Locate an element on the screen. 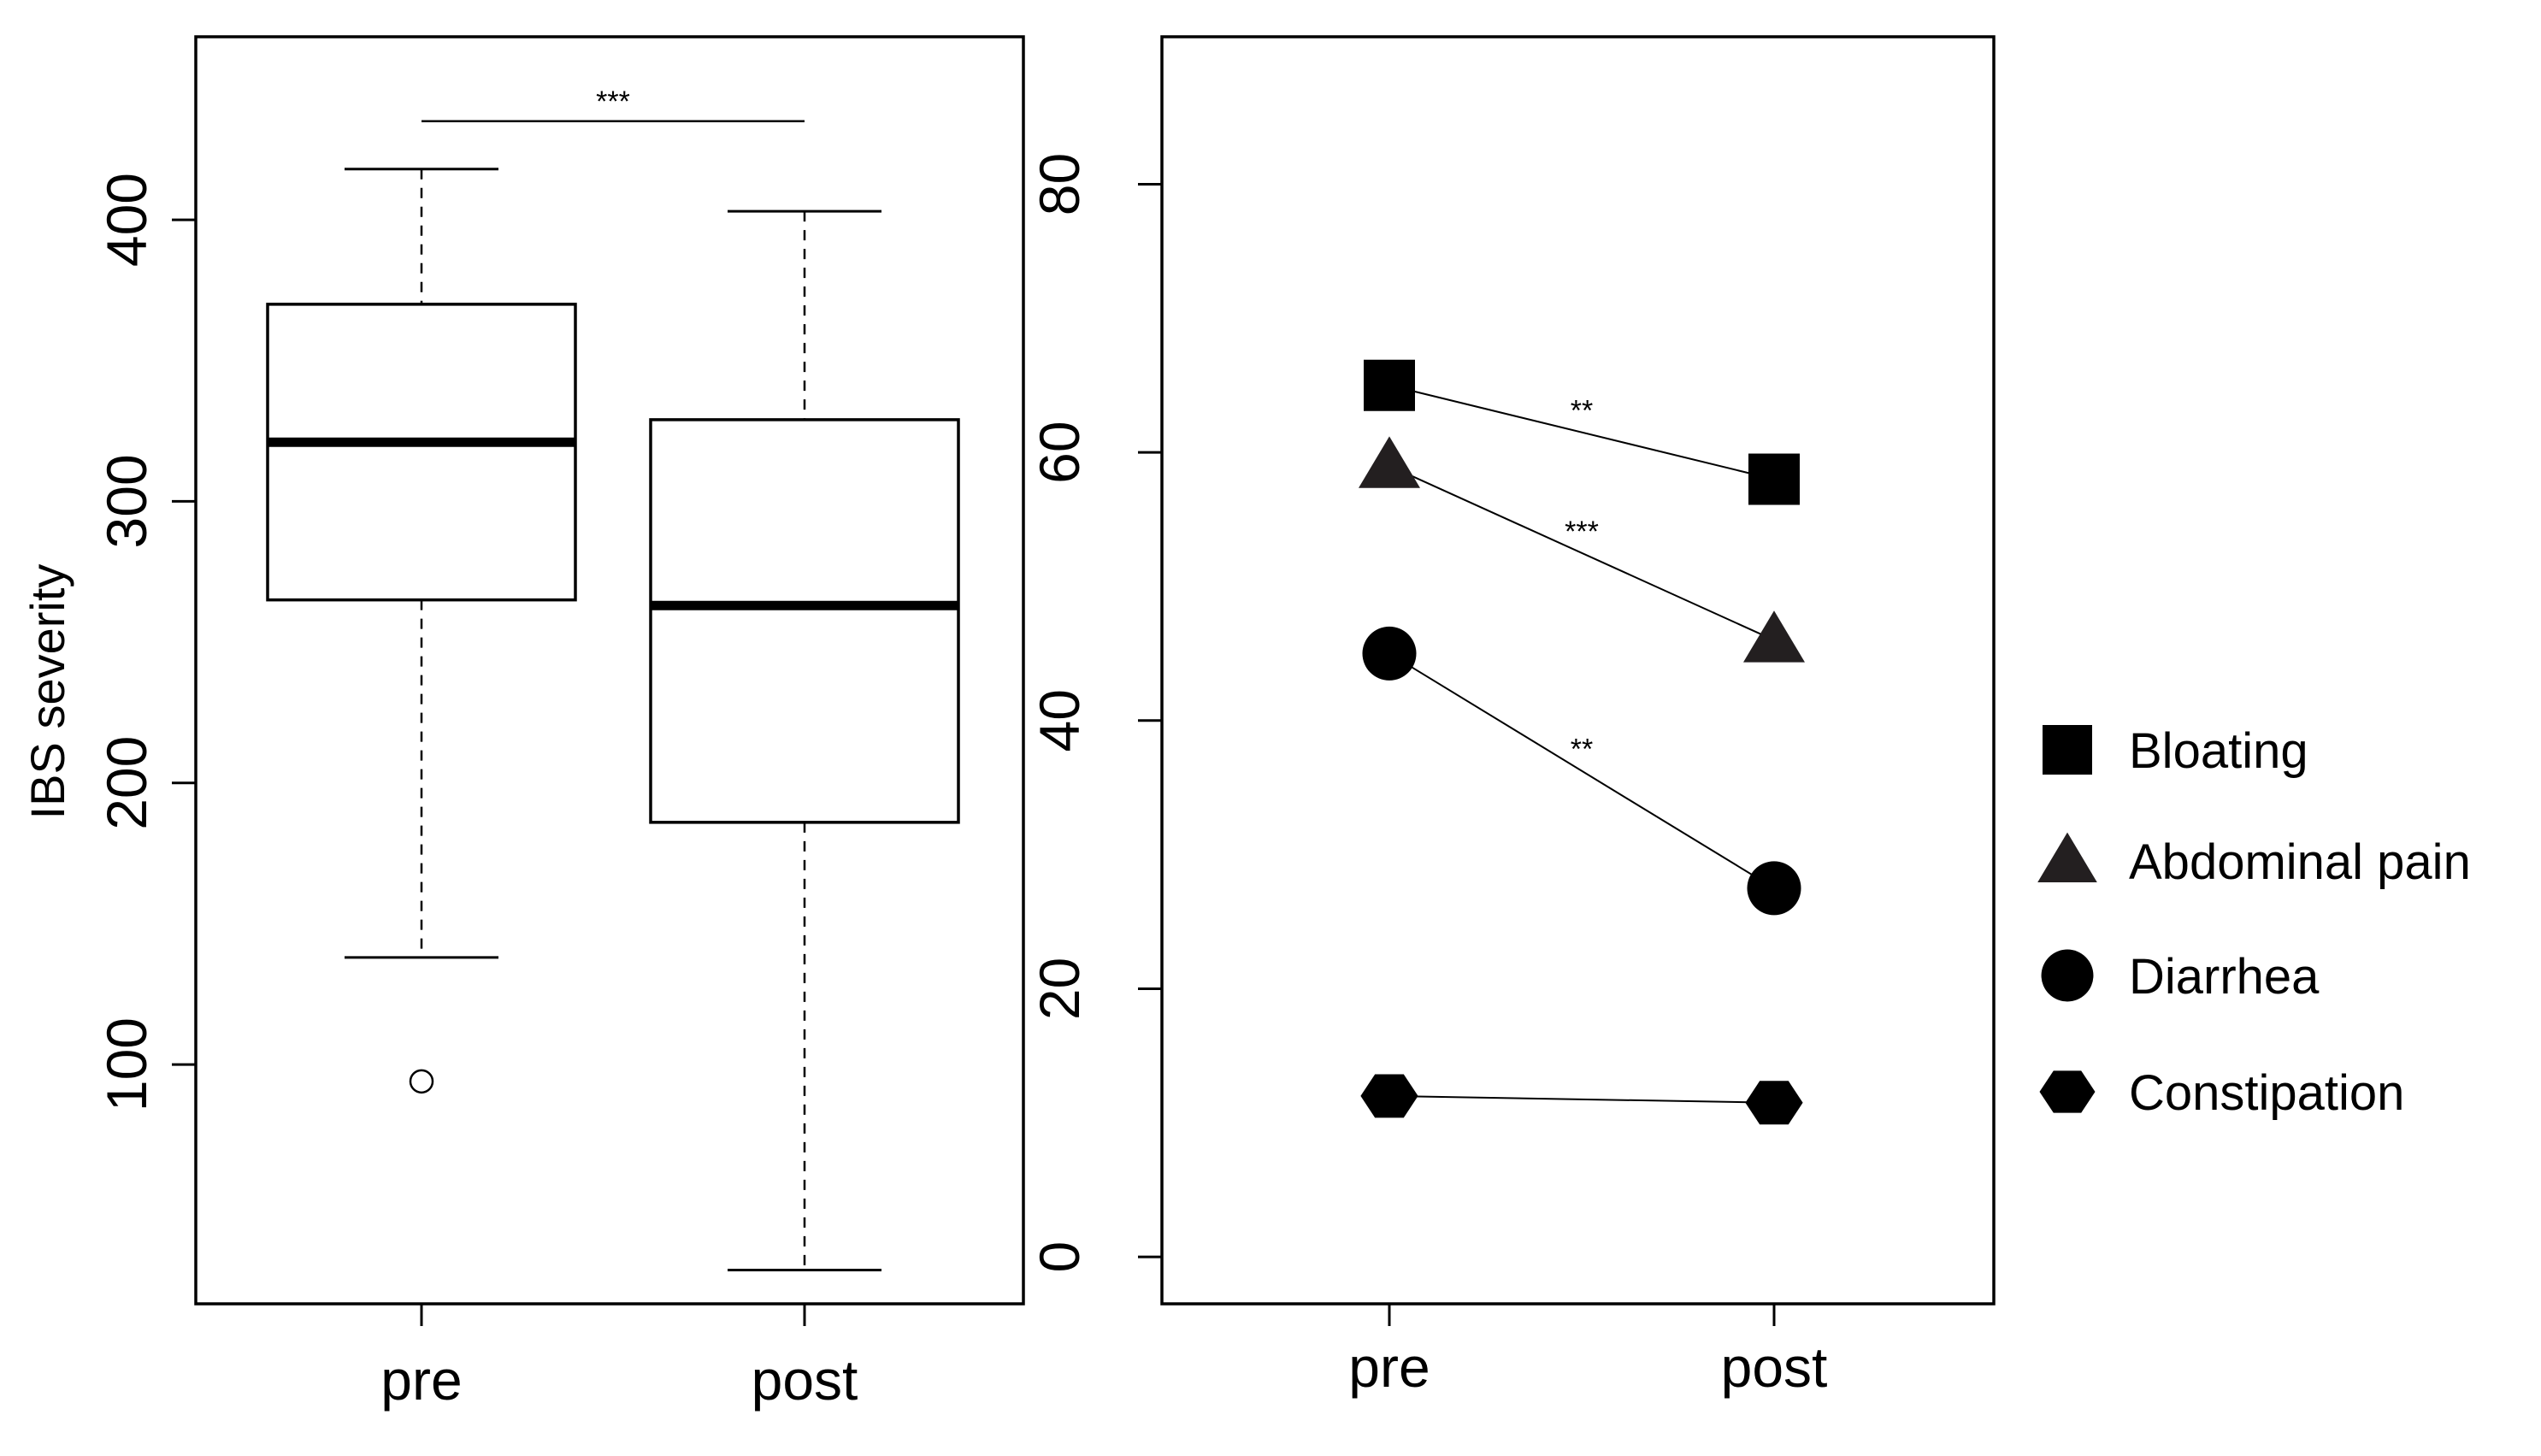 Image resolution: width=2541 pixels, height=1456 pixels. line-series is located at coordinates (1582, 742).